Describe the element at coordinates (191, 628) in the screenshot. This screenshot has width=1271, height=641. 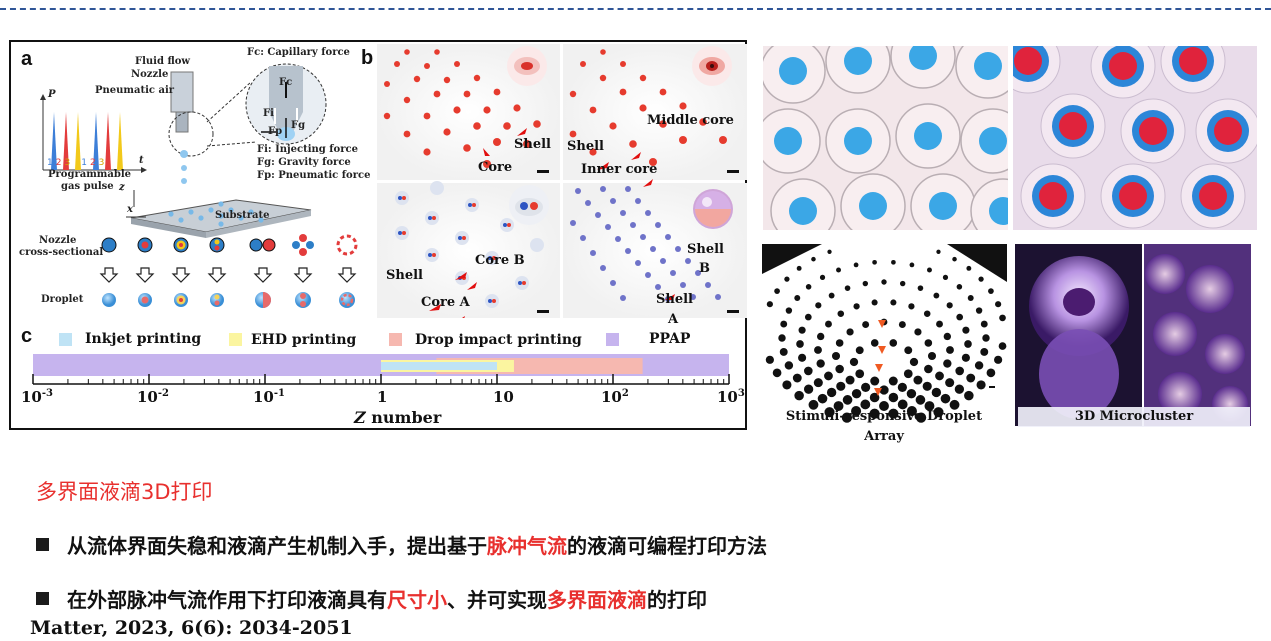
I see `reference-citation: Matter, 2023, 6(6): 2034-2051` at that location.